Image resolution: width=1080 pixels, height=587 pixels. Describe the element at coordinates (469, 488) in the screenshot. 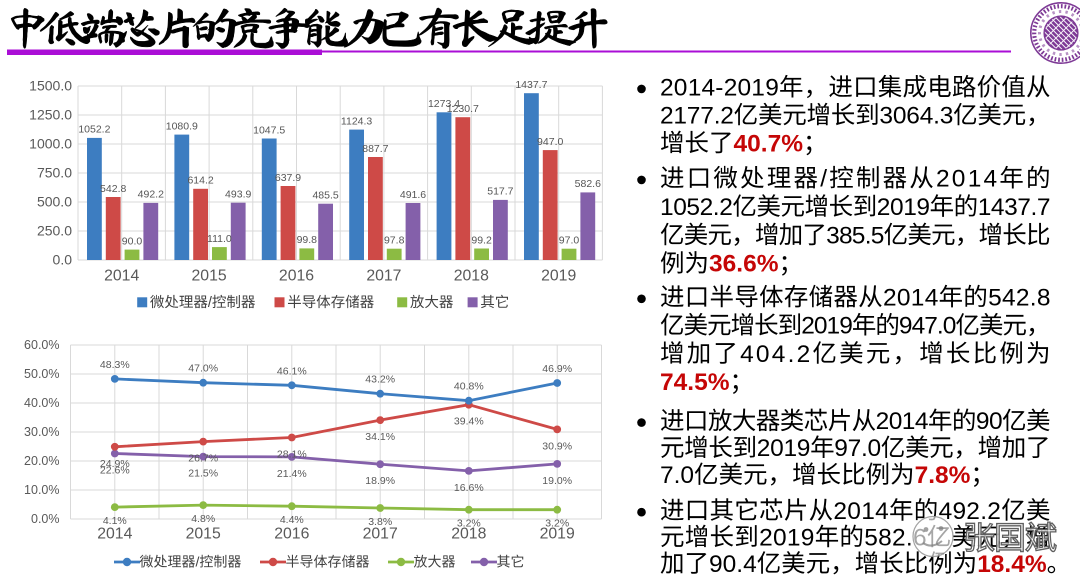

I see `svg-text: 16.6%` at that location.